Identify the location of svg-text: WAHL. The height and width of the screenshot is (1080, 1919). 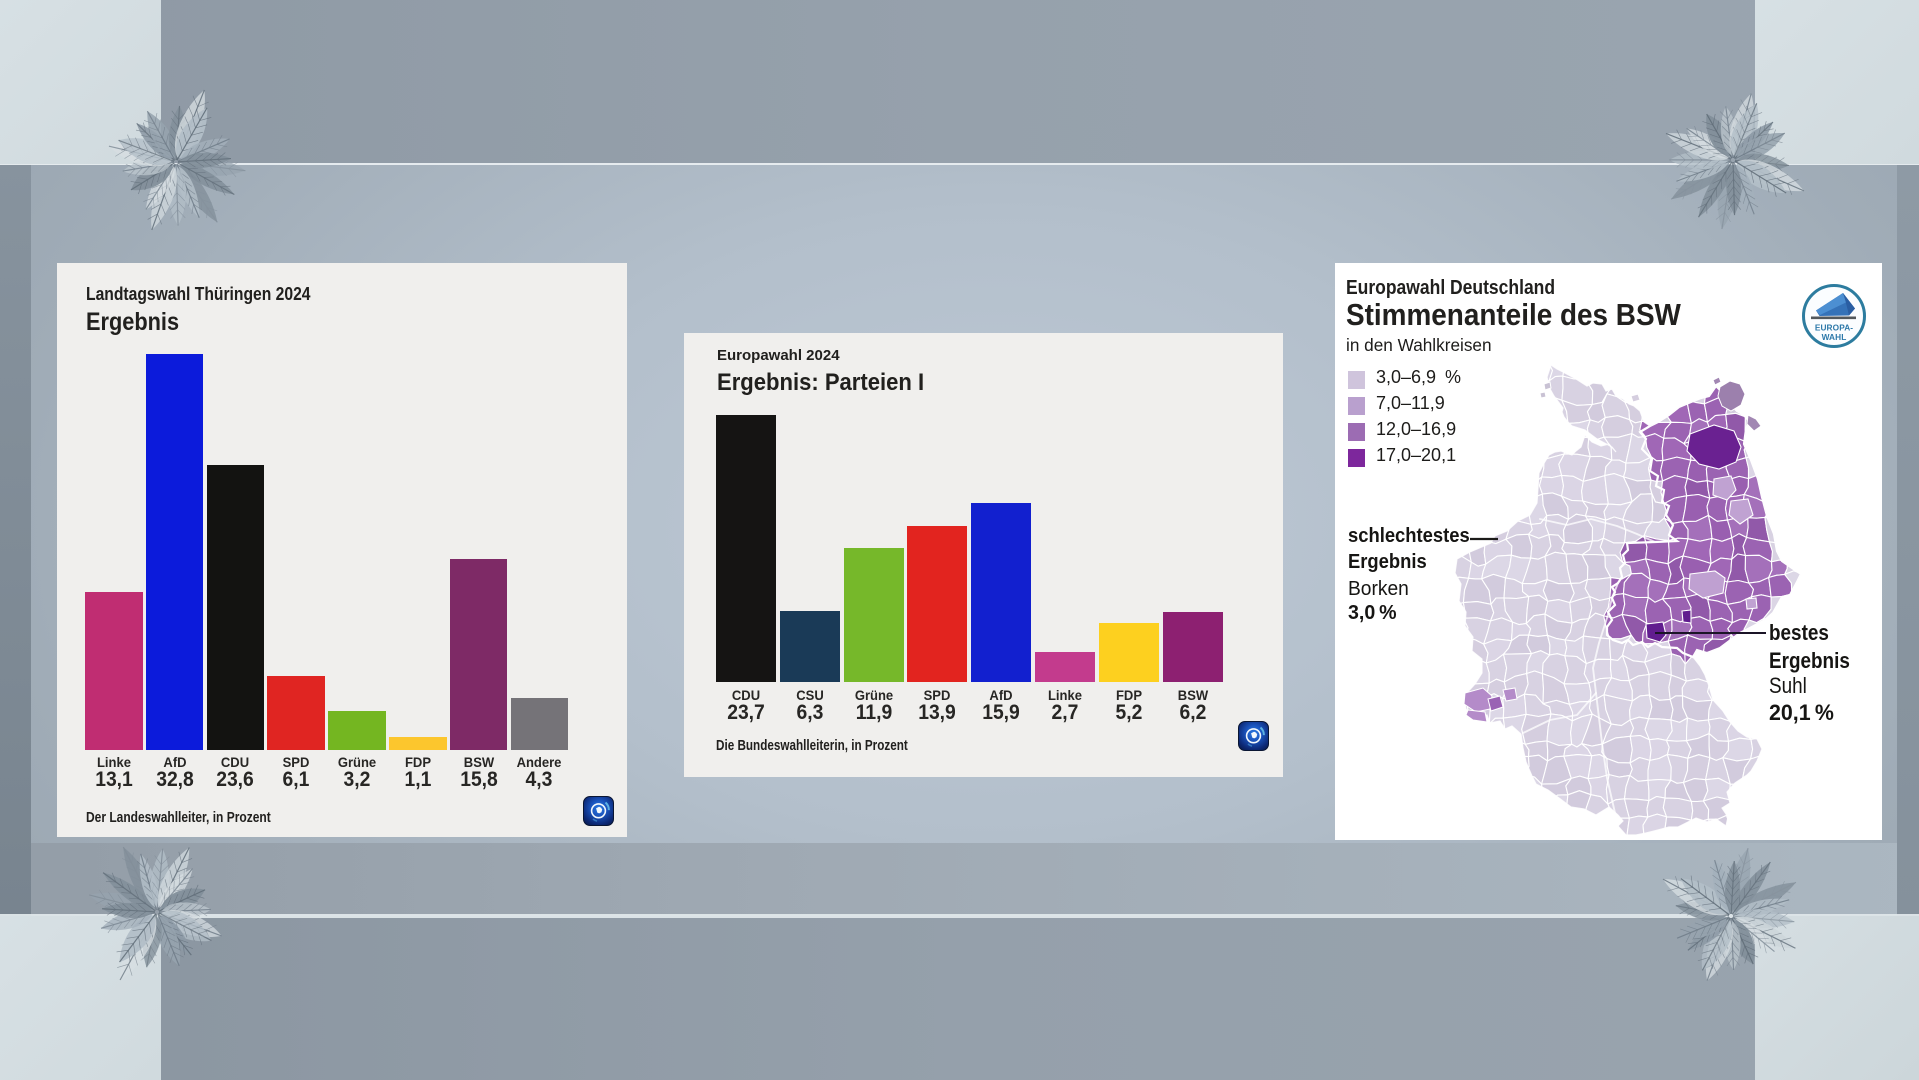
(1834, 337).